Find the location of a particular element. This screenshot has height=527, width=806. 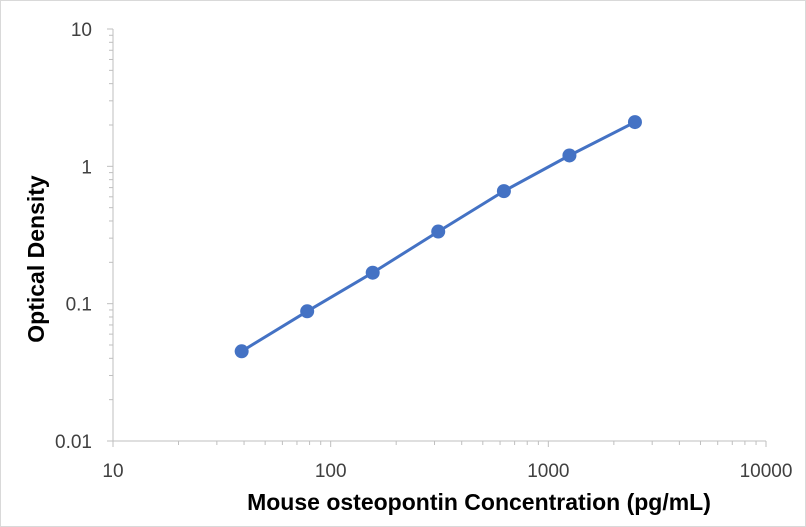

y-tick-label: 1 is located at coordinates (86, 167).